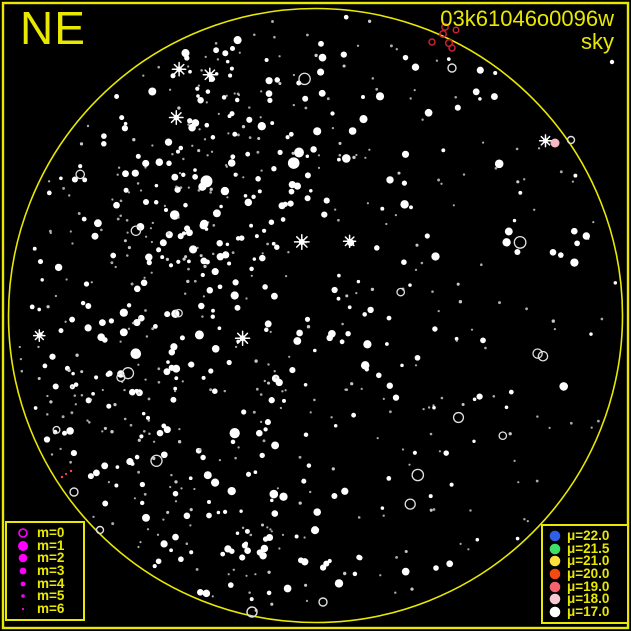 The image size is (631, 631). What do you see at coordinates (587, 561) in the screenshot?
I see `legend-row: μ=21.0` at bounding box center [587, 561].